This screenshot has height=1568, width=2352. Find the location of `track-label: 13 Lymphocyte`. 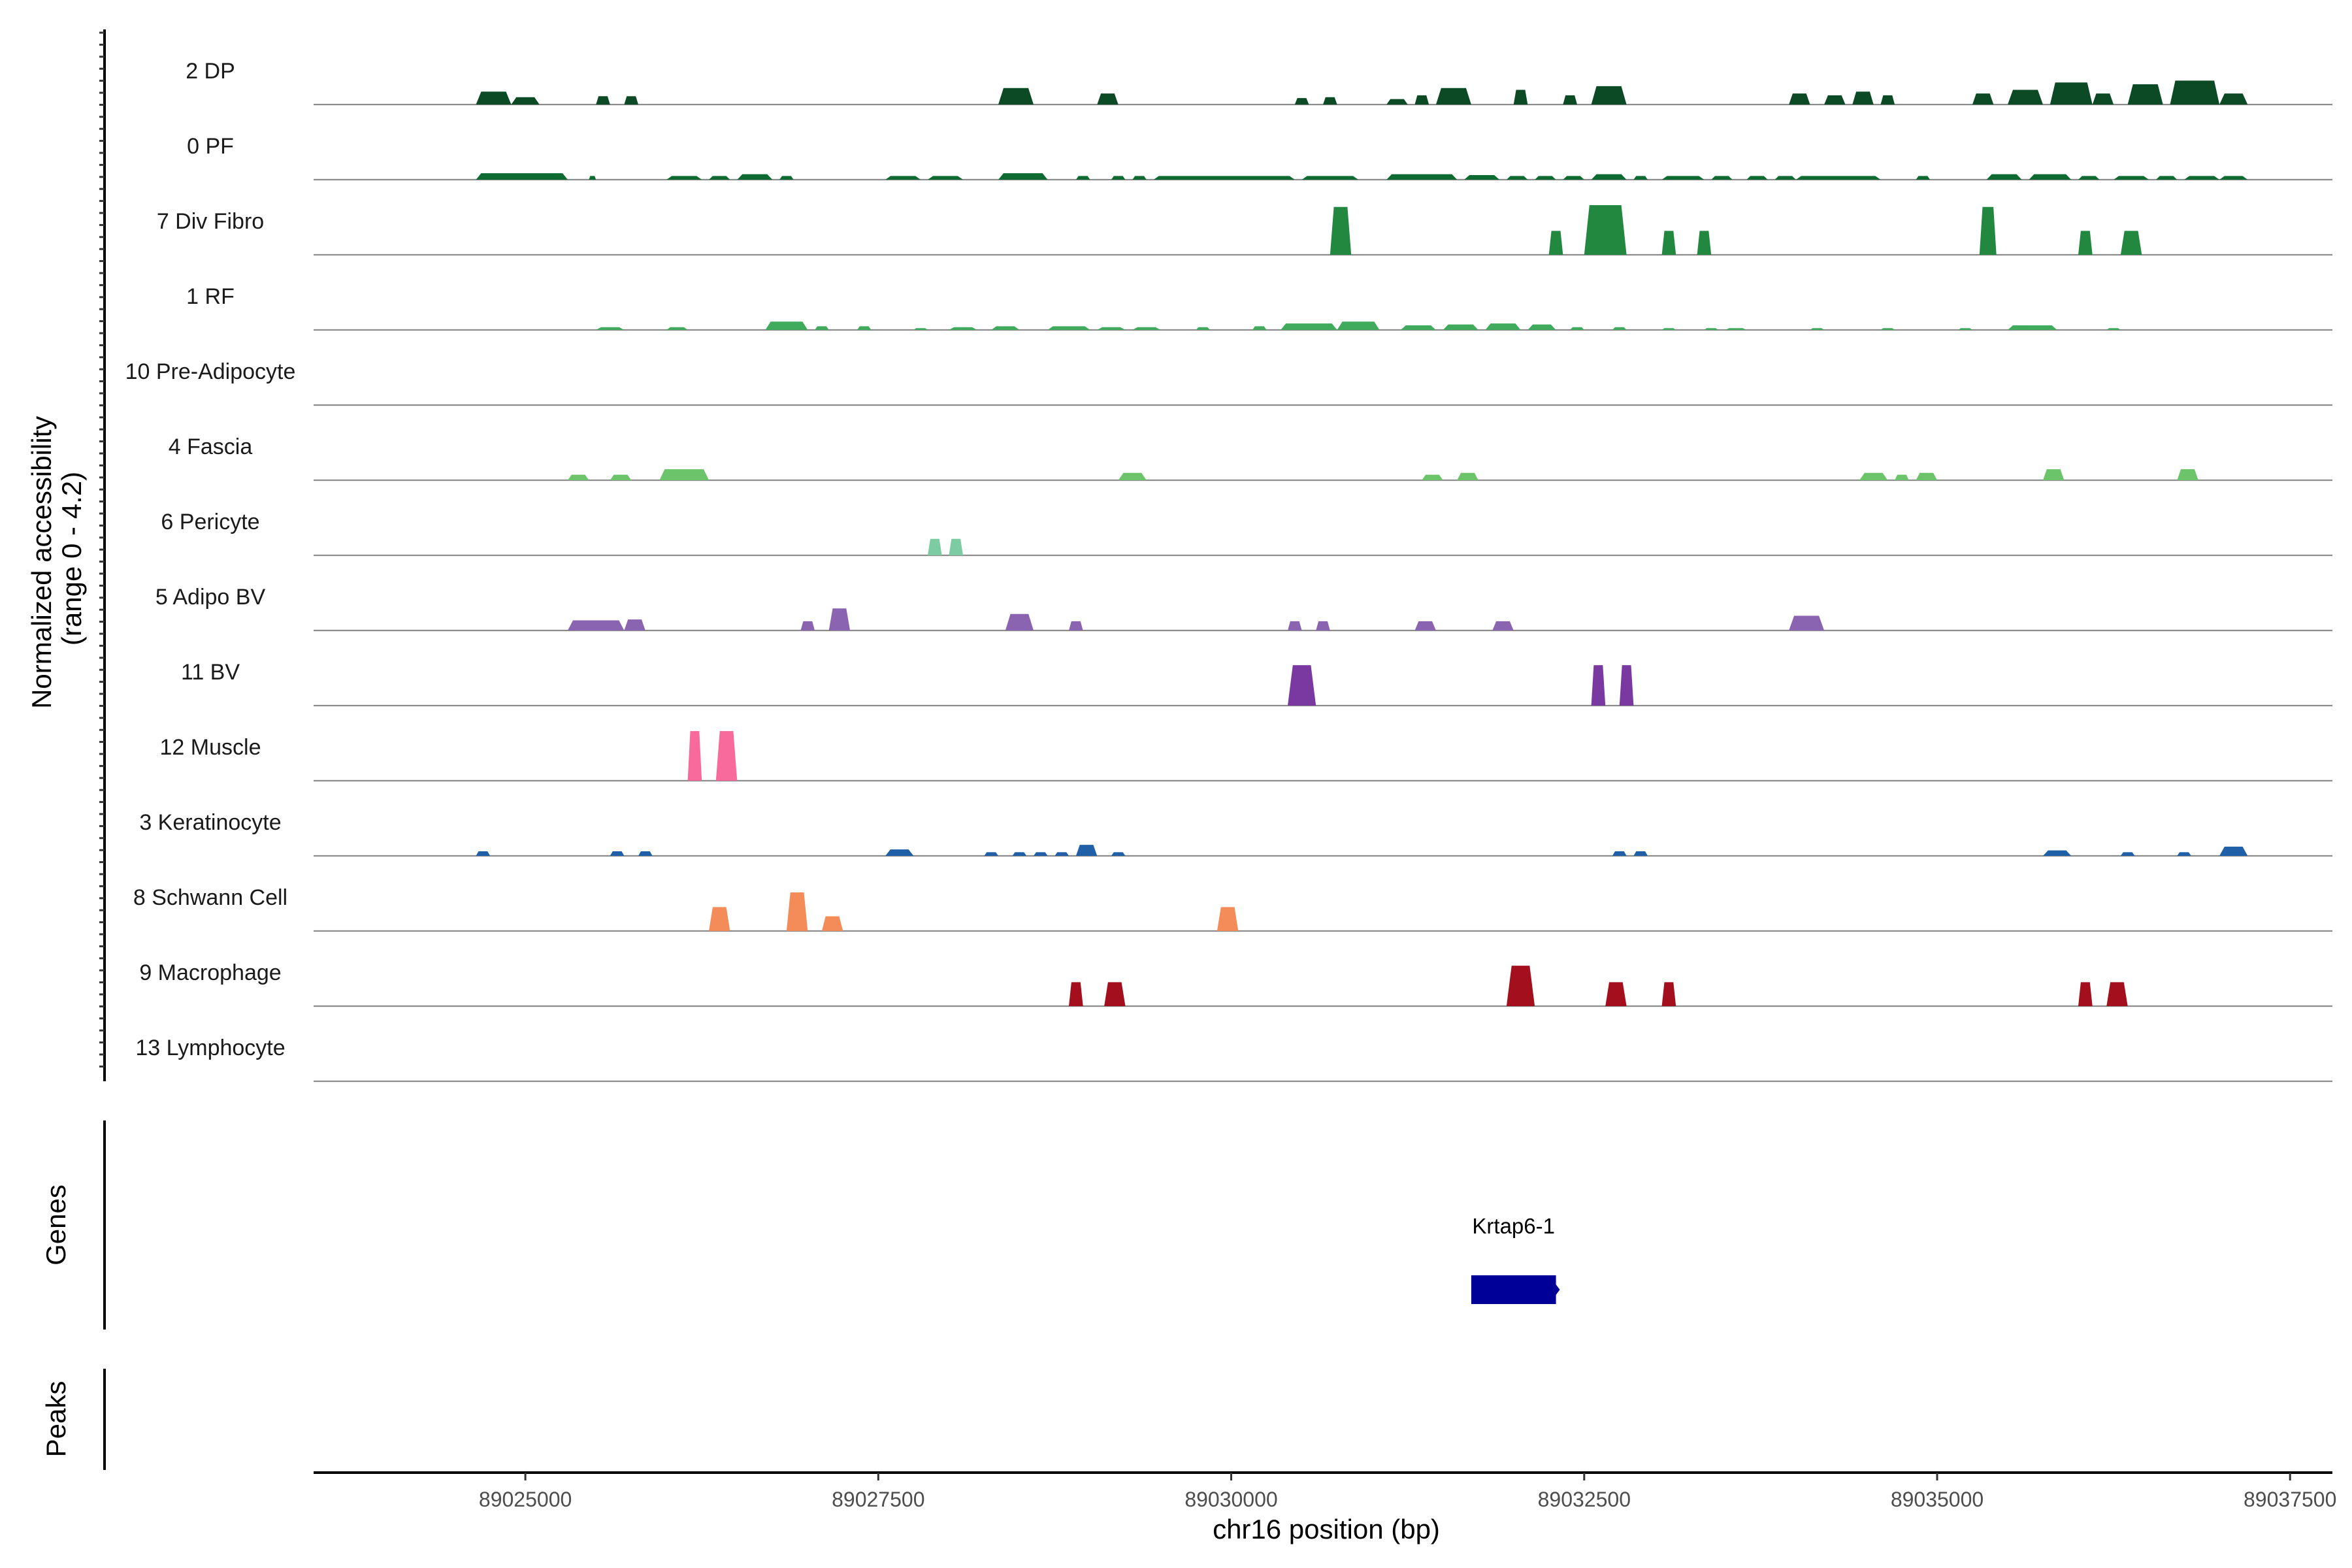

track-label: 13 Lymphocyte is located at coordinates (210, 1048).